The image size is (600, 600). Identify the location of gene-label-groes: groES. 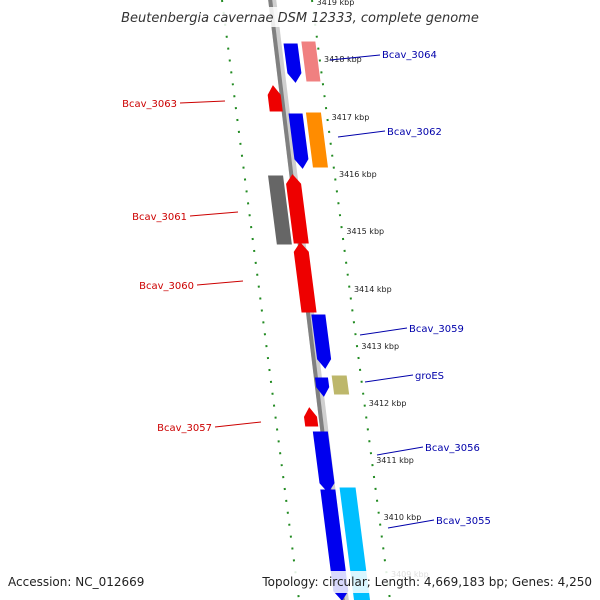
(429, 376).